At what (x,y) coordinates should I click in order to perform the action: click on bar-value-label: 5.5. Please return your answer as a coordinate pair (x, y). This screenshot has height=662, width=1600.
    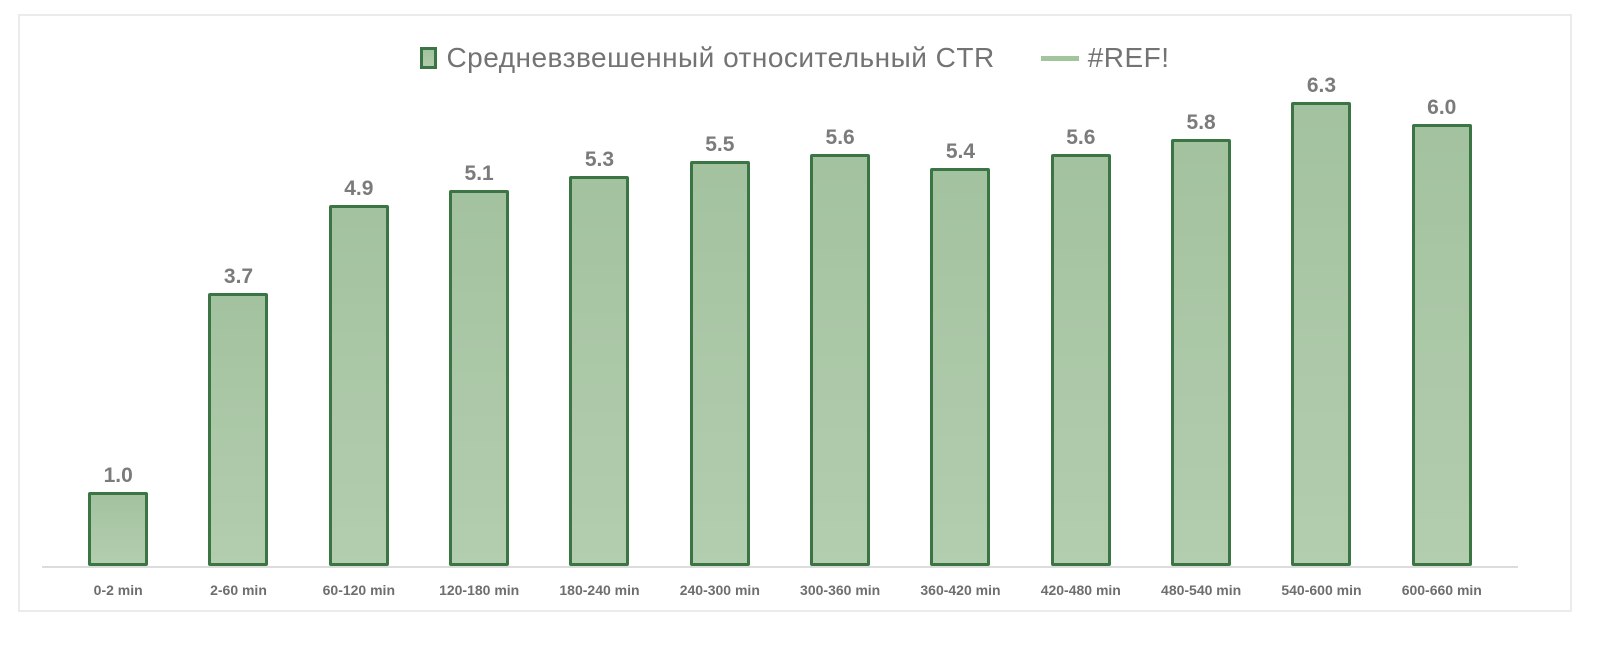
    Looking at the image, I should click on (720, 144).